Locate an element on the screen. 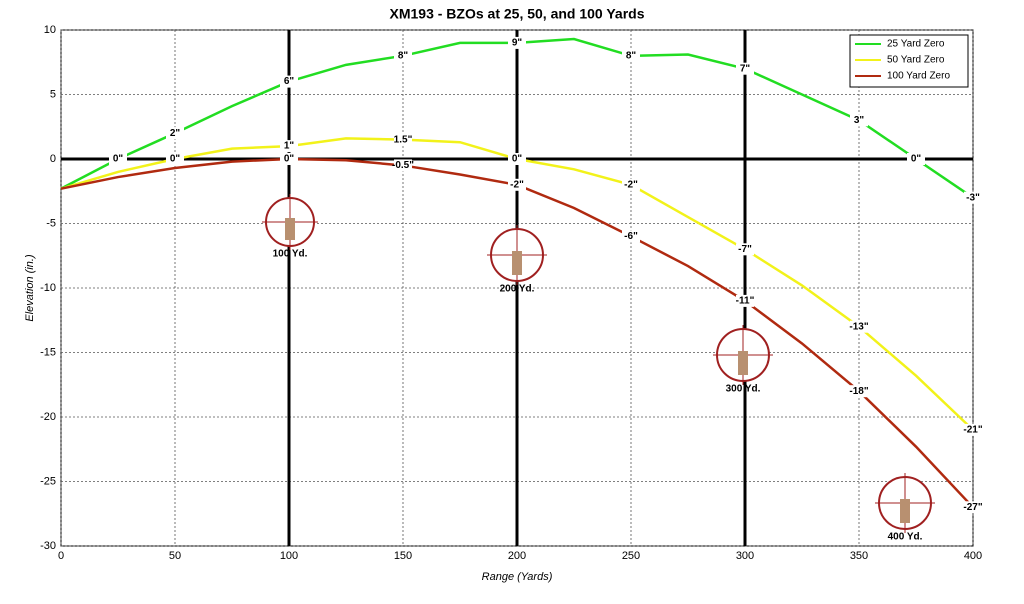  legend: 25 Yard Zero 50 Yard Zero 100 Yard Zero is located at coordinates (909, 61).